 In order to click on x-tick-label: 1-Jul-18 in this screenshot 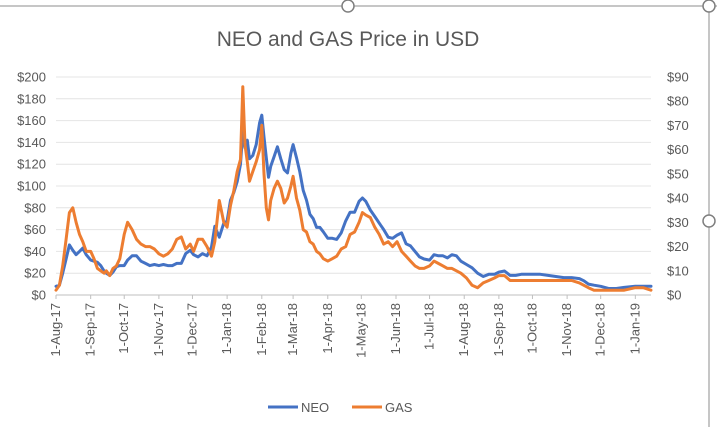, I will do `click(429, 326)`.